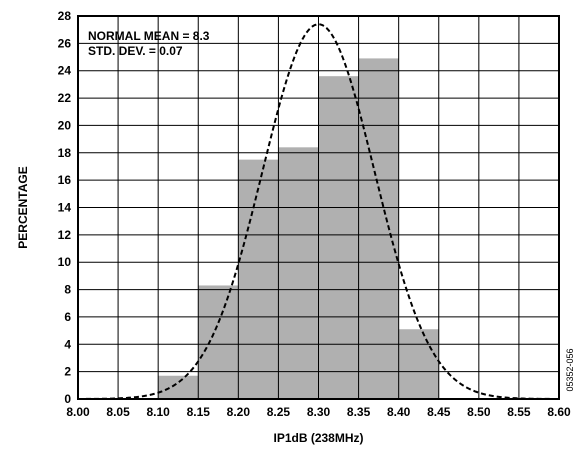 This screenshot has height=455, width=583. Describe the element at coordinates (67, 290) in the screenshot. I see `y-tick-label: 8` at that location.